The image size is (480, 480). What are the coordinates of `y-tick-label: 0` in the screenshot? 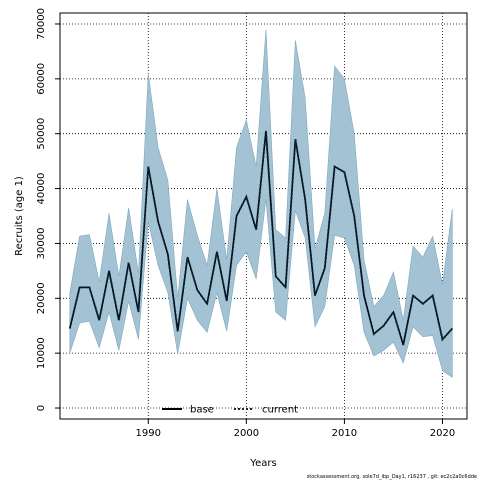 It's located at (41, 408).